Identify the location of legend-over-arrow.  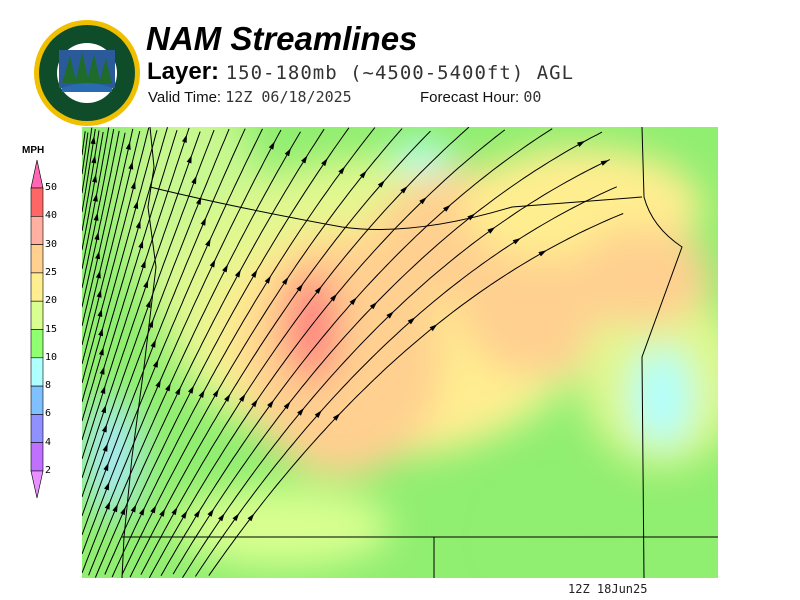
(37, 174).